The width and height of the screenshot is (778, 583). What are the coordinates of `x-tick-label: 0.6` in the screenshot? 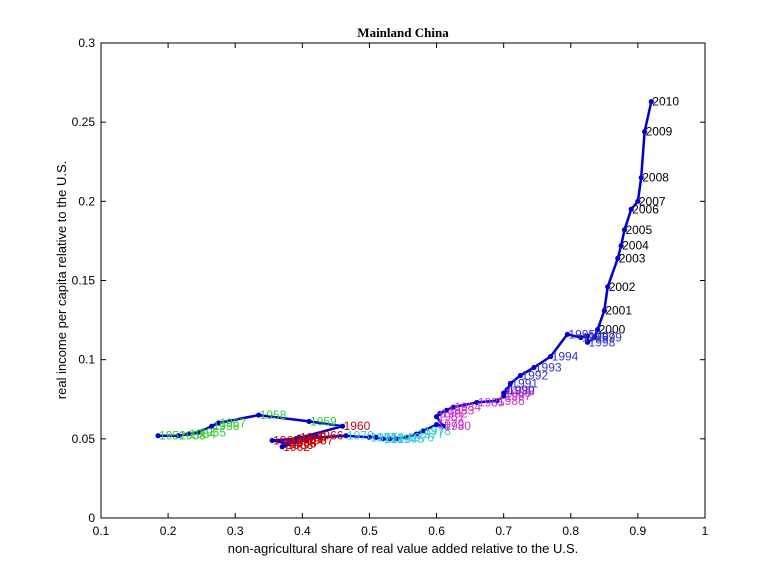 It's located at (436, 531).